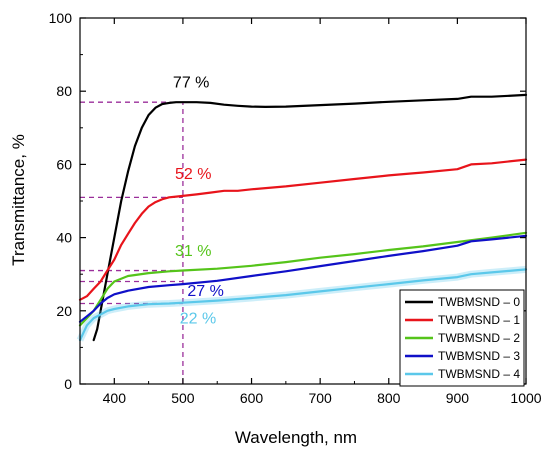  Describe the element at coordinates (479, 320) in the screenshot. I see `legend-label-1: TWBMSND – 1` at that location.